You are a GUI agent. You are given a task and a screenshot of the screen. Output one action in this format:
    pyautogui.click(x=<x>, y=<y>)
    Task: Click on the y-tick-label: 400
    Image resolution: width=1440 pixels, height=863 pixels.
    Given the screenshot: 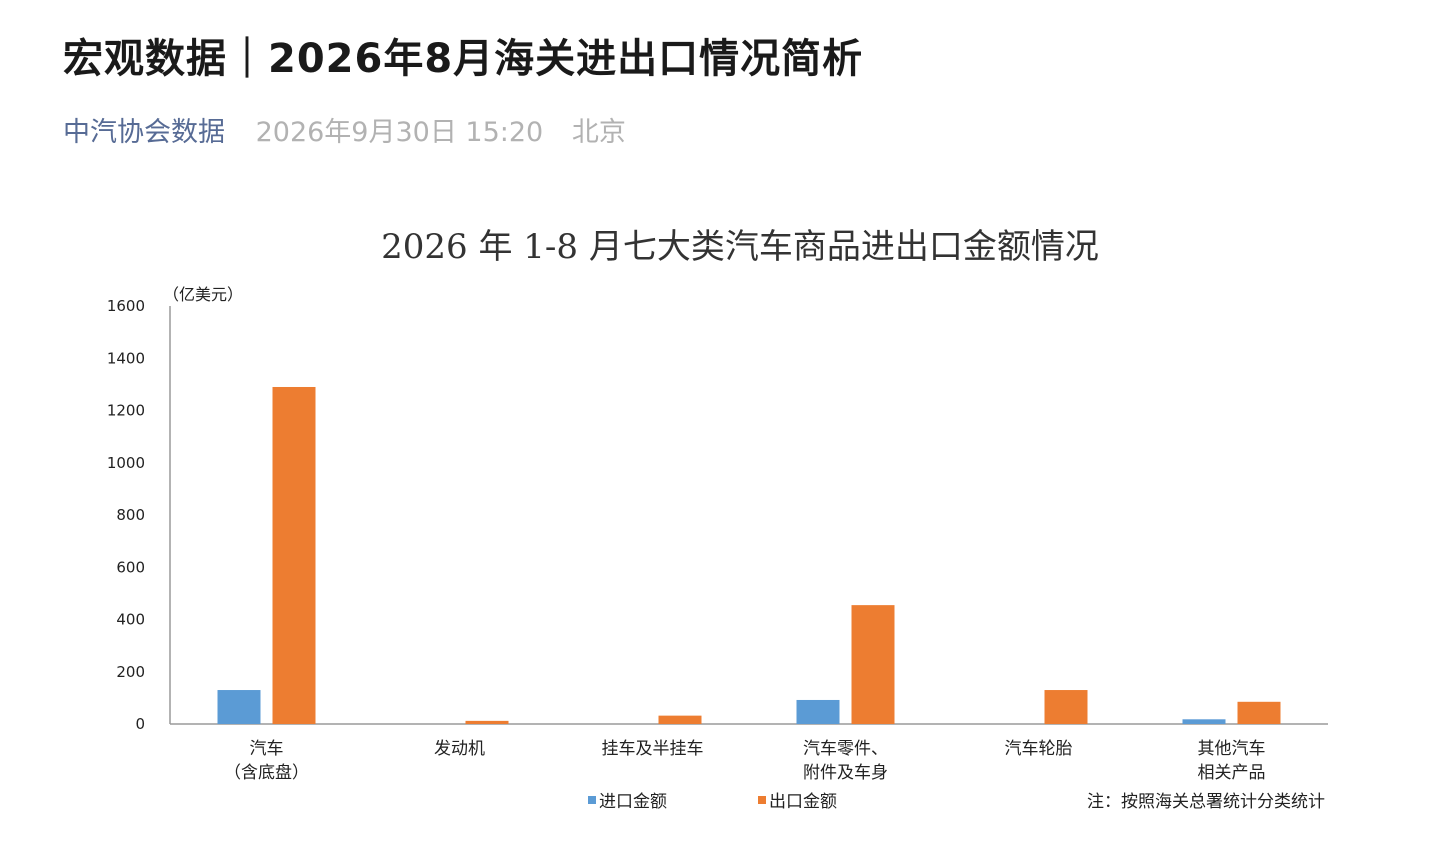 What is the action you would take?
    pyautogui.click(x=130, y=620)
    